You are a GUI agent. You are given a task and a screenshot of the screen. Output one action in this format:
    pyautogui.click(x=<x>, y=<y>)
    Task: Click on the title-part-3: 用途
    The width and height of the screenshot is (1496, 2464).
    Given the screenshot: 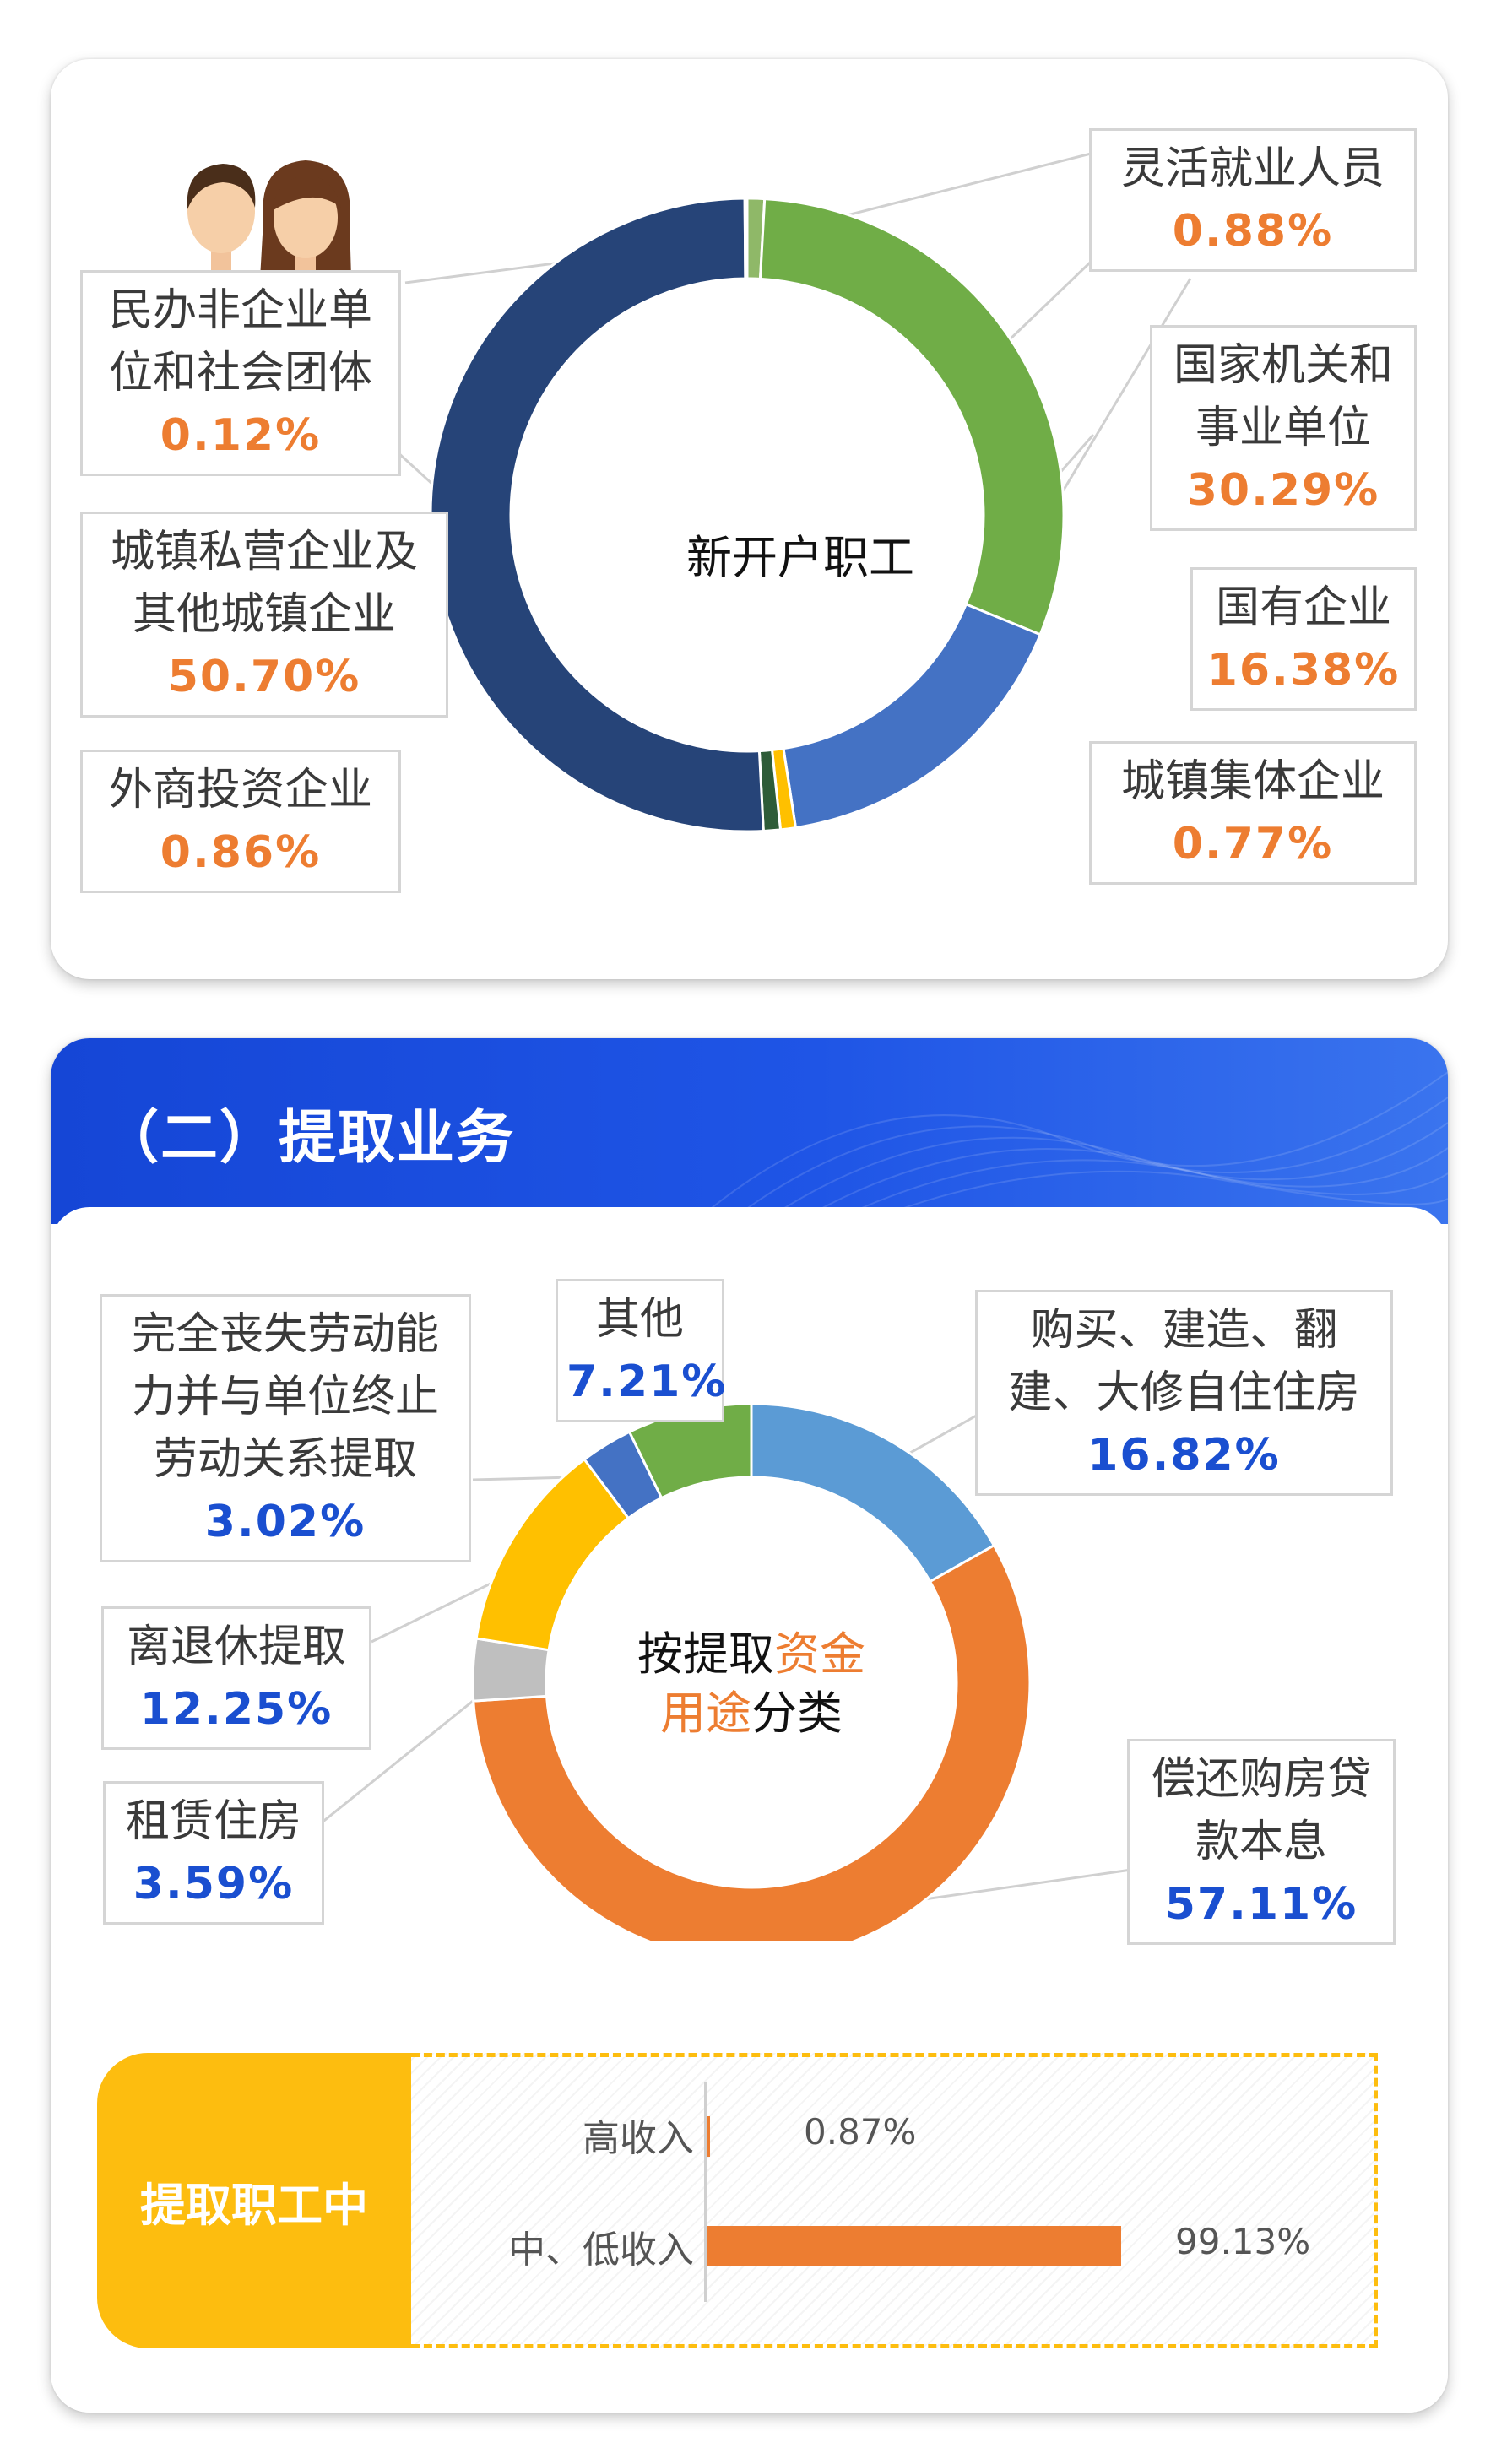 What is the action you would take?
    pyautogui.click(x=706, y=1713)
    